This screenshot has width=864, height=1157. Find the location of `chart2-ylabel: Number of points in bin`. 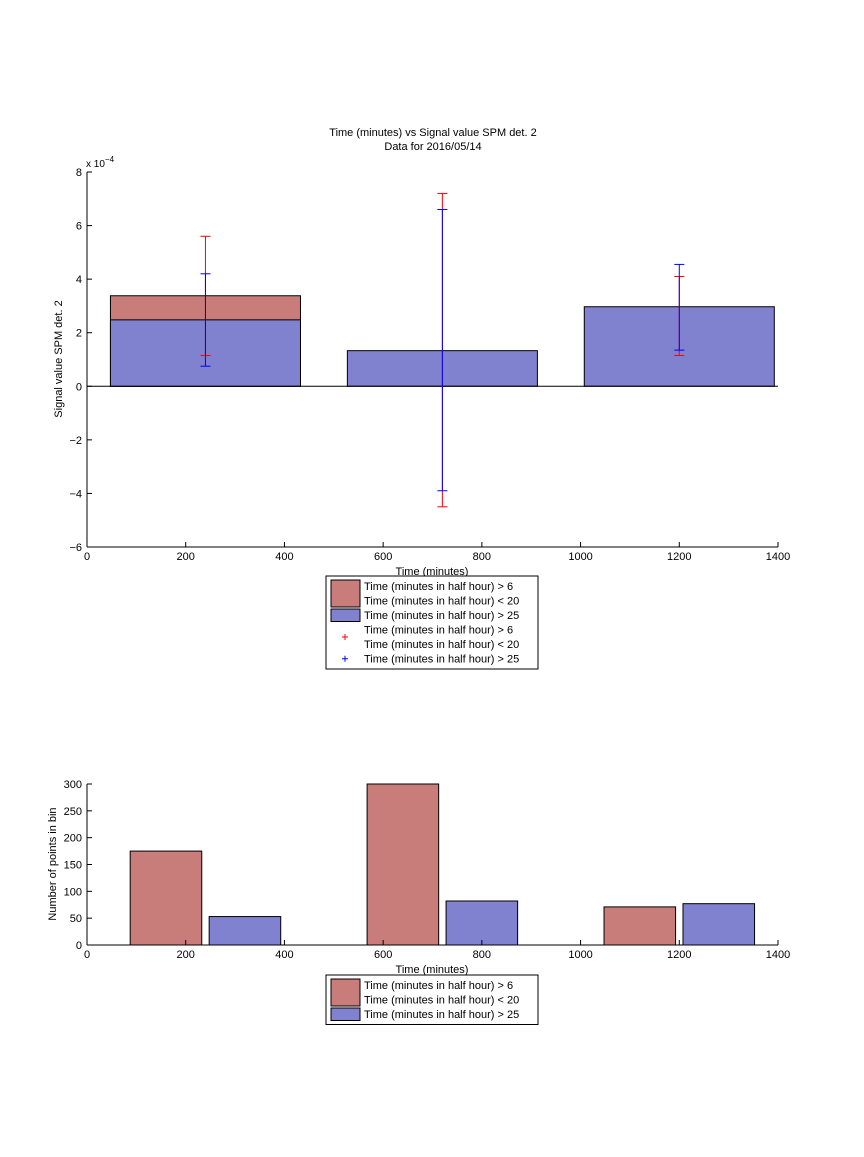

chart2-ylabel: Number of points in bin is located at coordinates (53, 863).